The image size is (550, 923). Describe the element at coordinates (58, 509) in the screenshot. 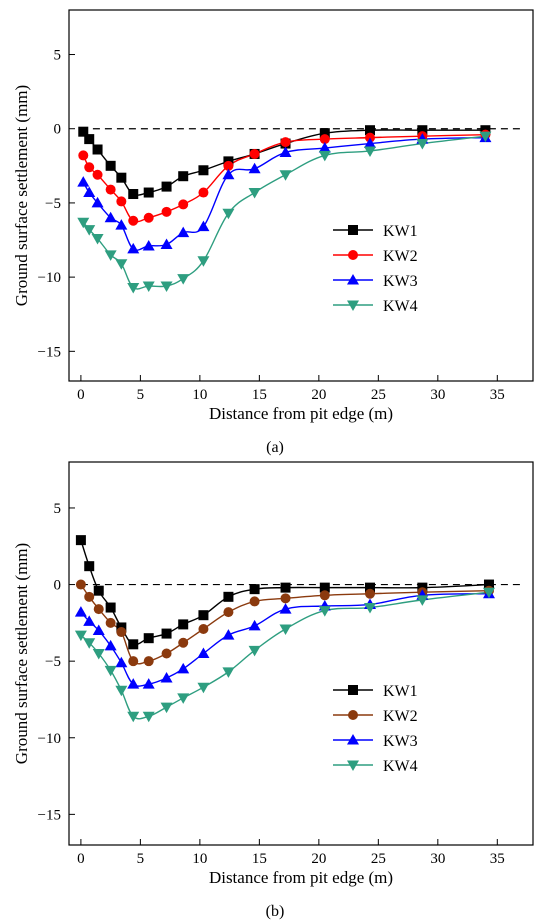

I see `y-tick-label: 5` at that location.